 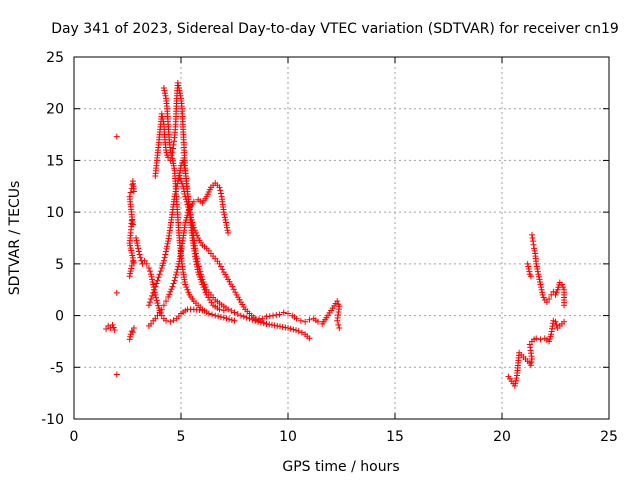 I want to click on x-tick-label: 15, so click(x=395, y=437).